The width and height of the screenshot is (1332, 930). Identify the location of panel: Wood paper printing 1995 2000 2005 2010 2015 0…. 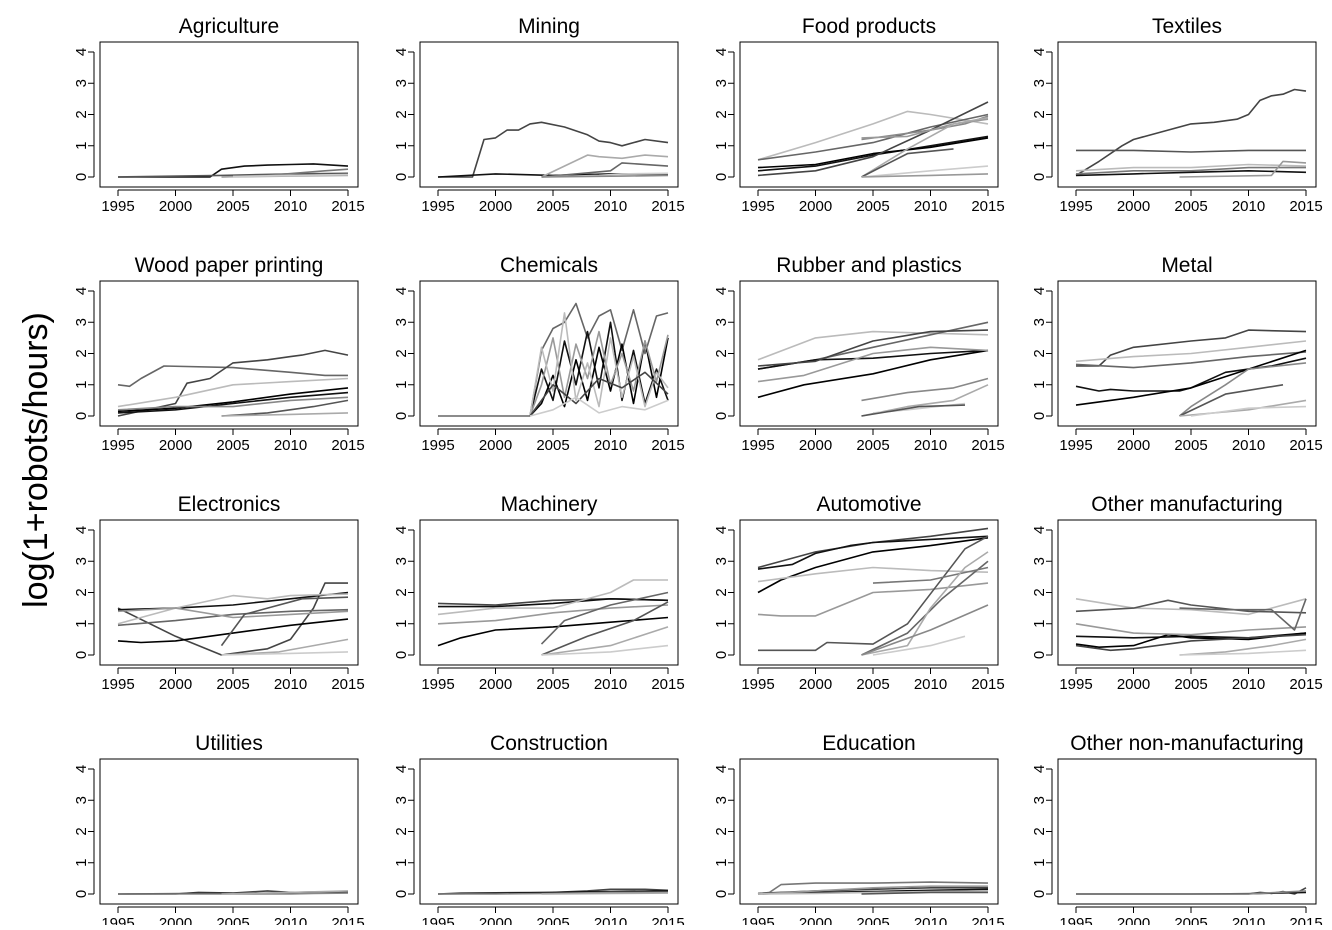
(219, 354).